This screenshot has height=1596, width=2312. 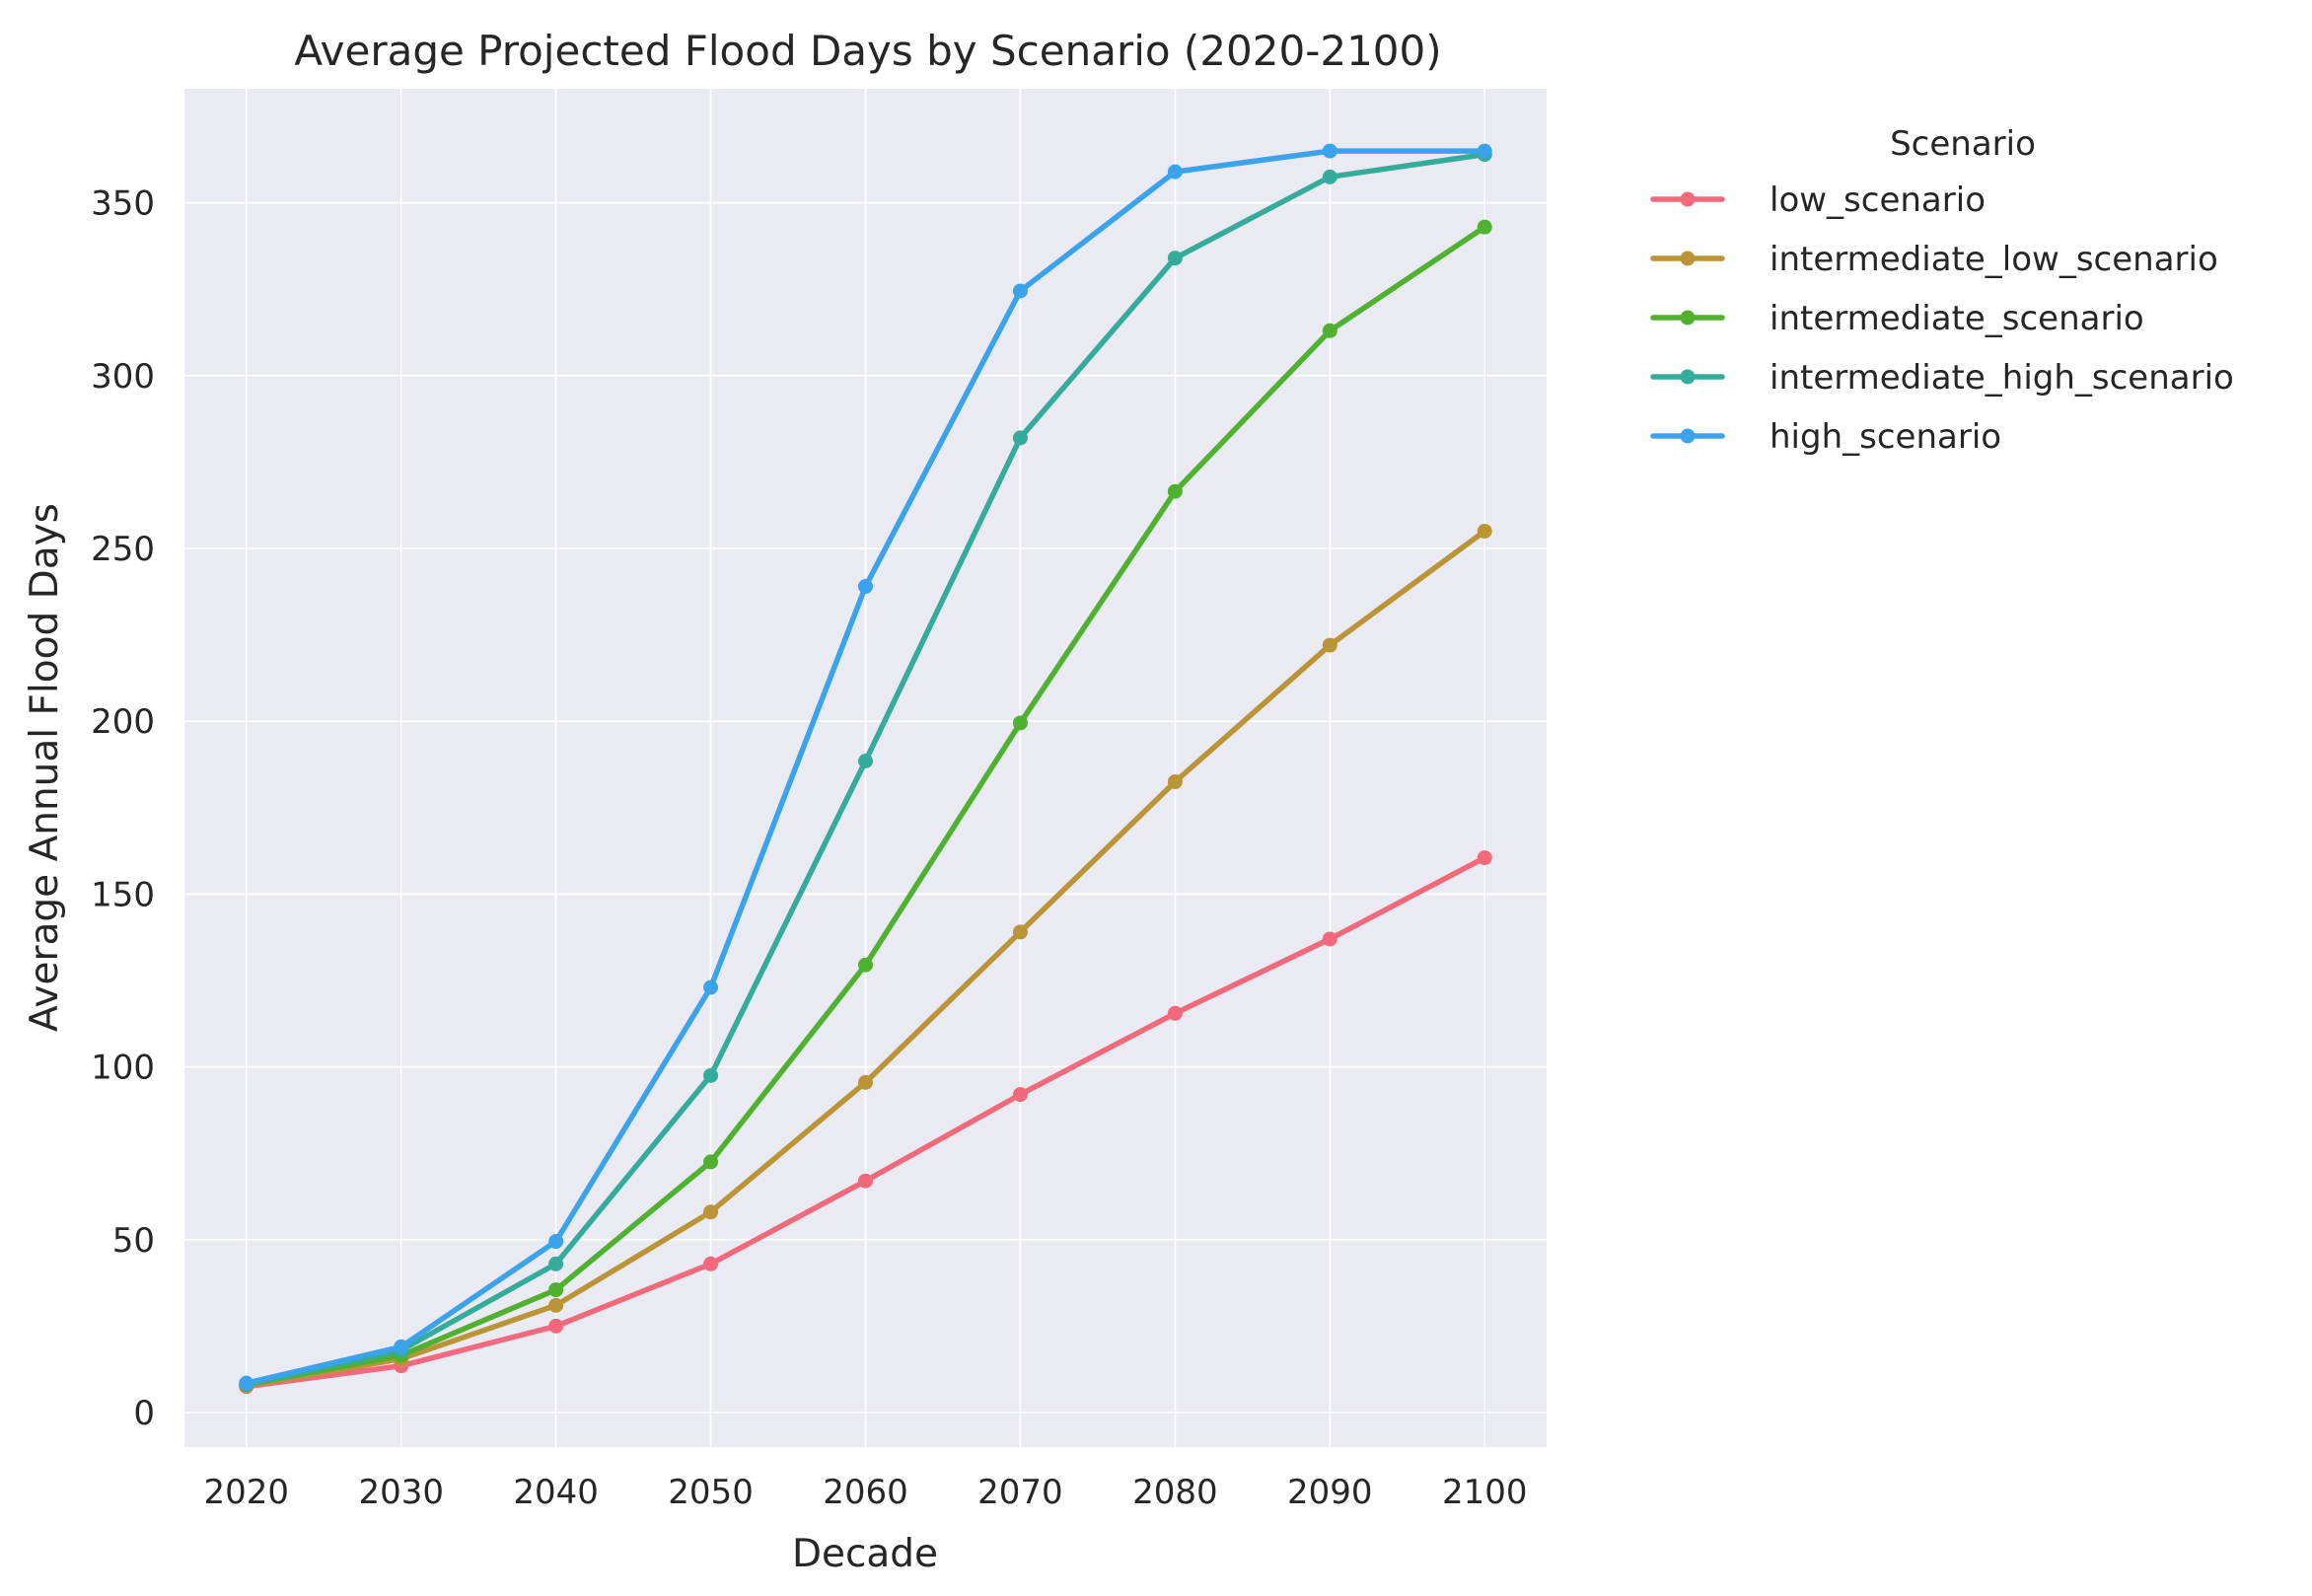 I want to click on legend-label: intermediate_scenario, so click(x=1957, y=318).